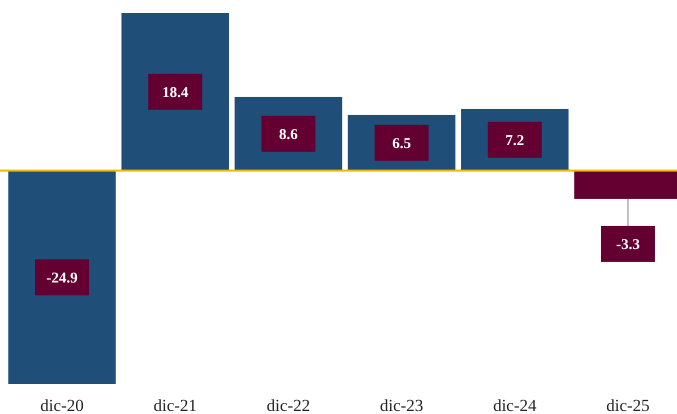  I want to click on x-tick-label: dic-21, so click(175, 405).